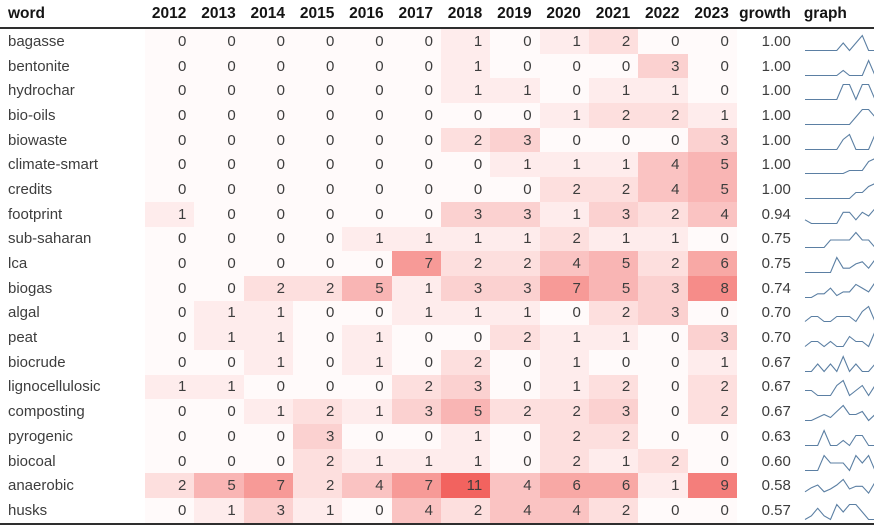 This screenshot has width=874, height=526. What do you see at coordinates (18, 264) in the screenshot?
I see `word-cell: lca` at bounding box center [18, 264].